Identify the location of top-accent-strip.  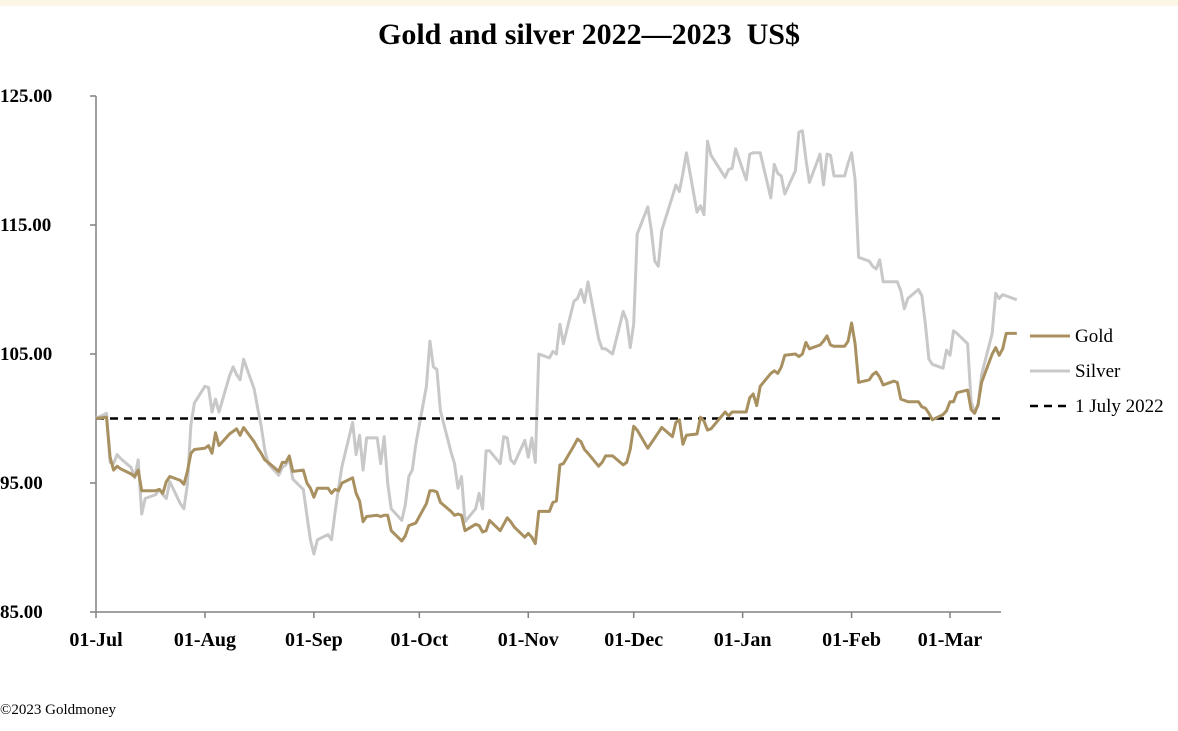
(589, 3).